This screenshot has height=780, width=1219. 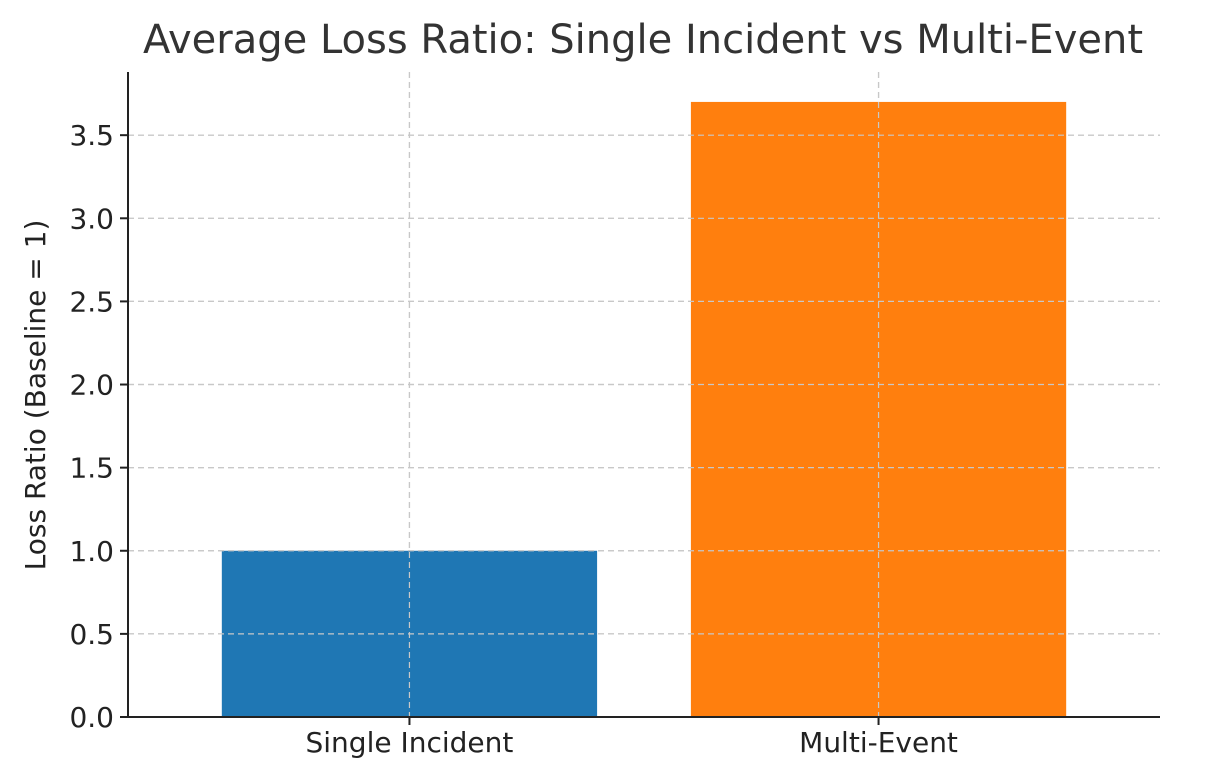 I want to click on y-tick-label: 0.5, so click(x=91, y=634).